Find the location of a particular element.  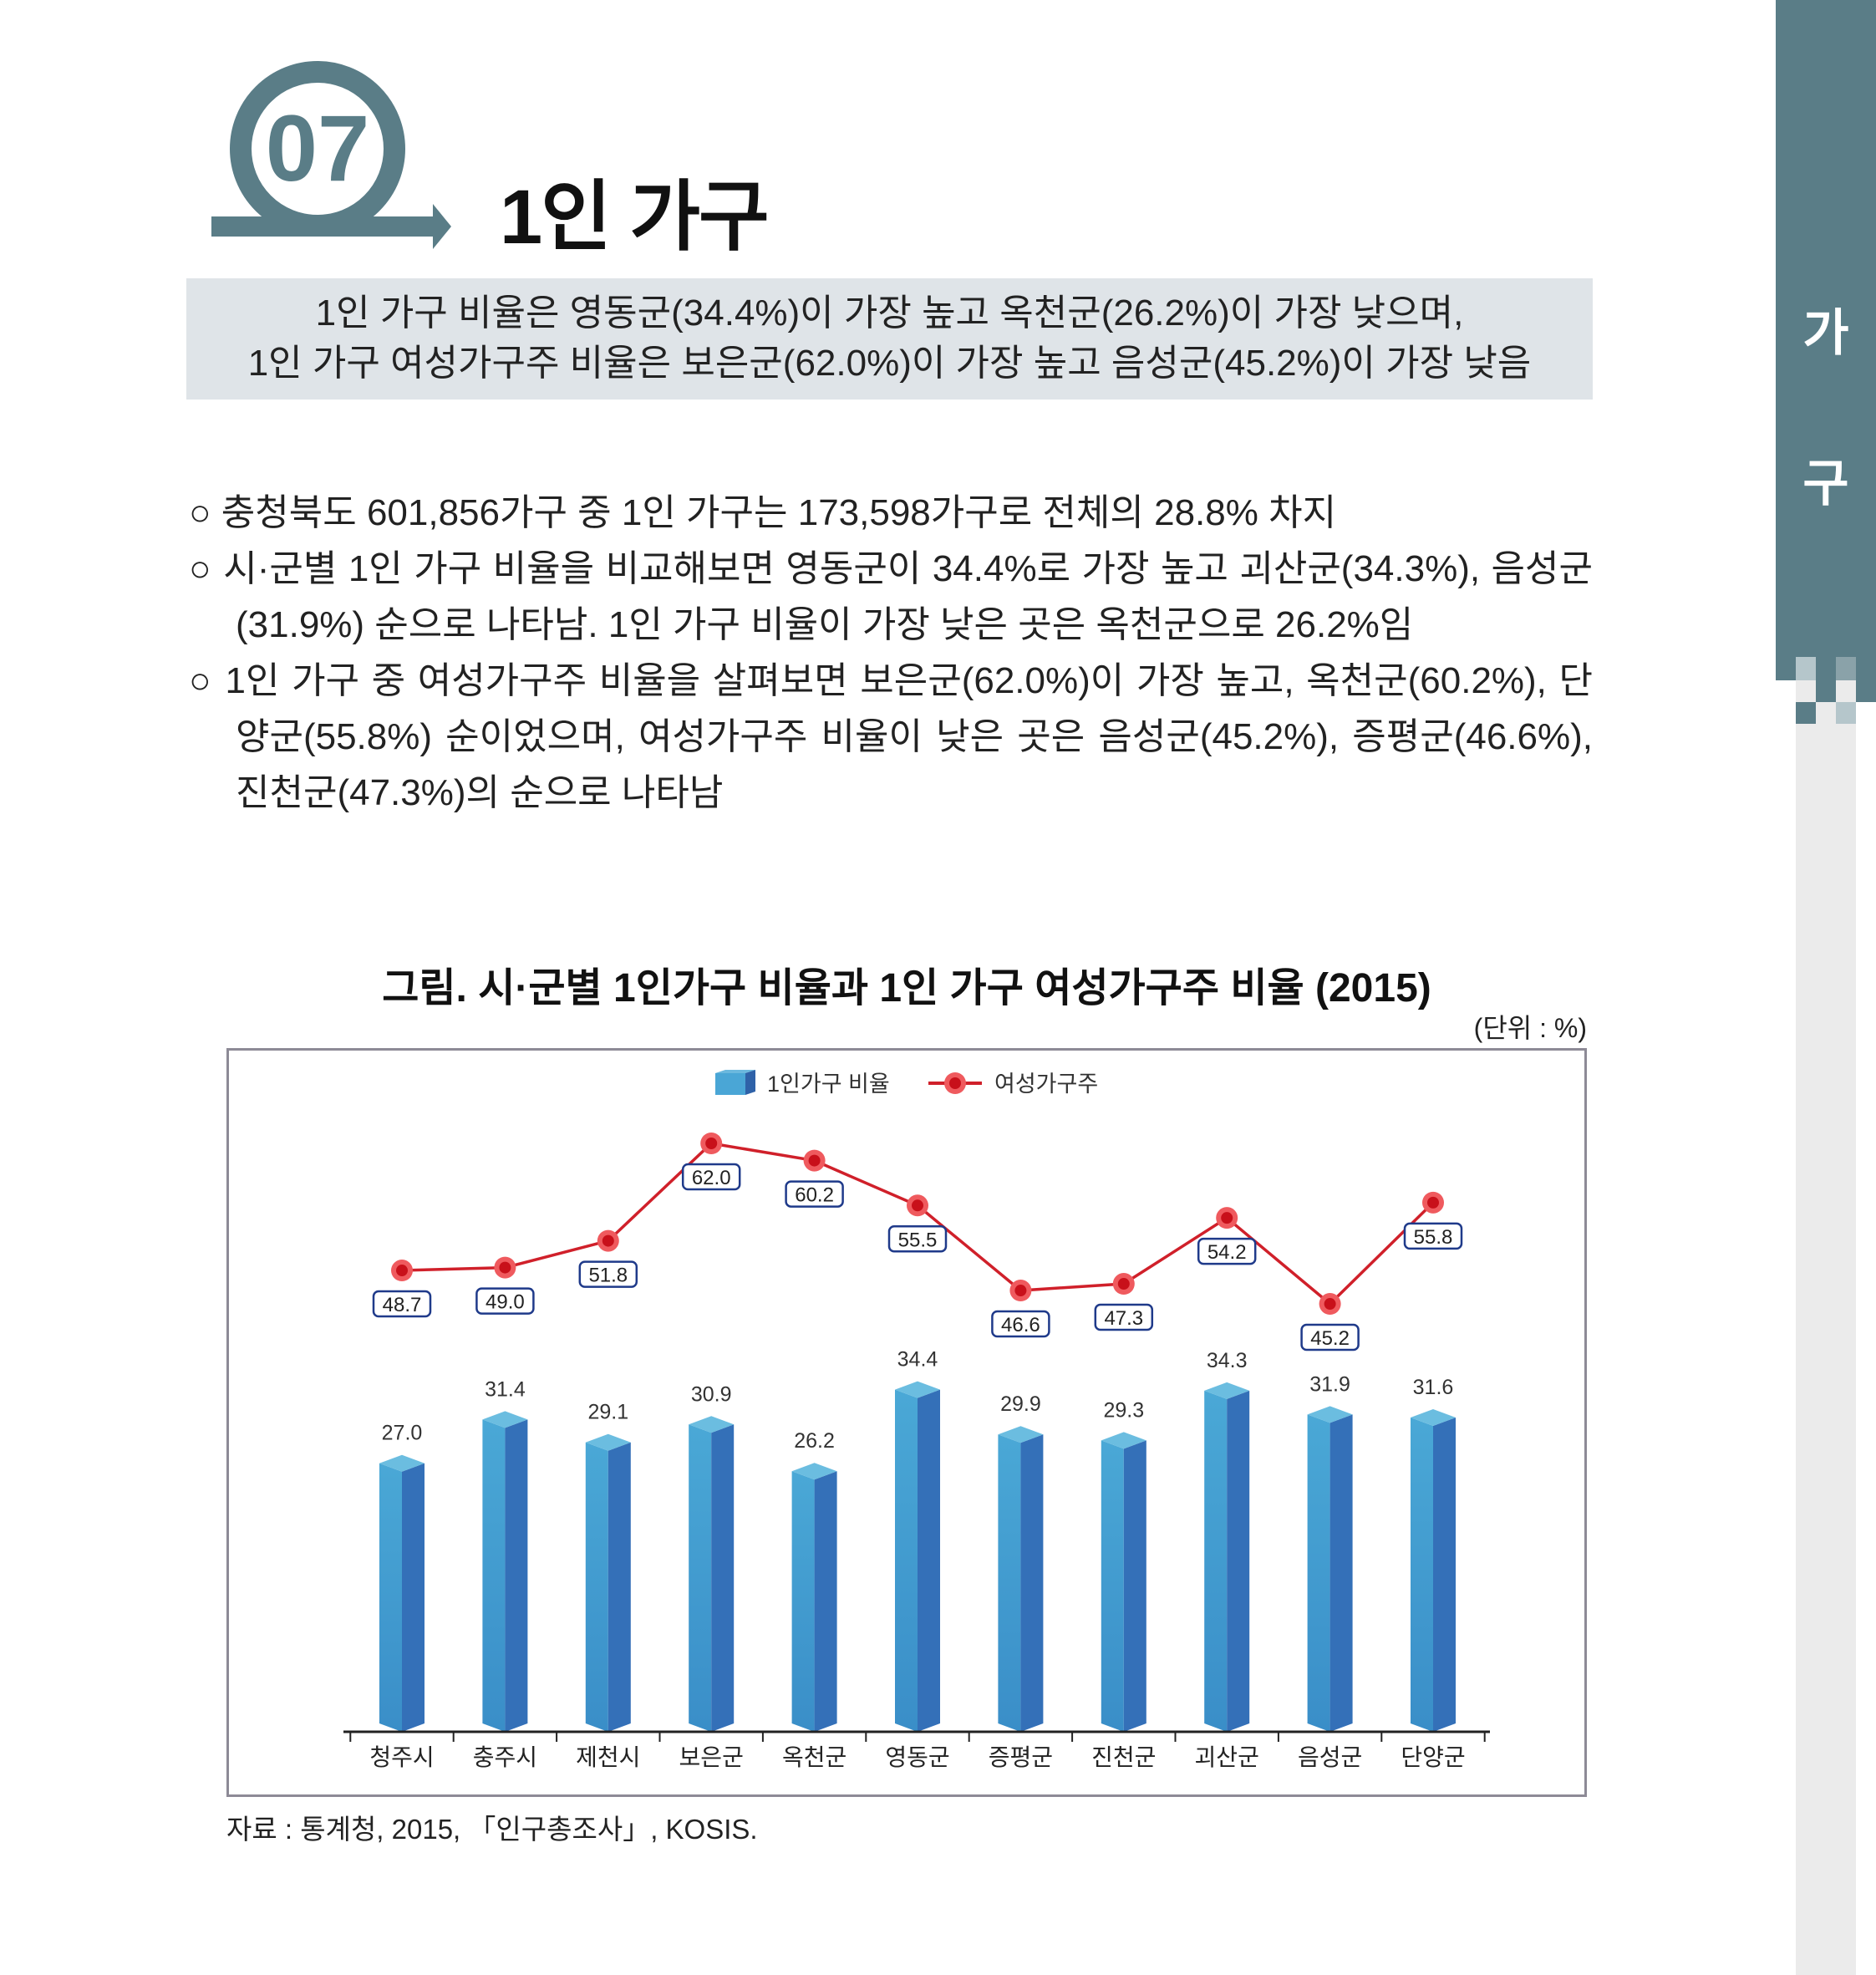

line-value-label: 51.8 is located at coordinates (608, 1276).